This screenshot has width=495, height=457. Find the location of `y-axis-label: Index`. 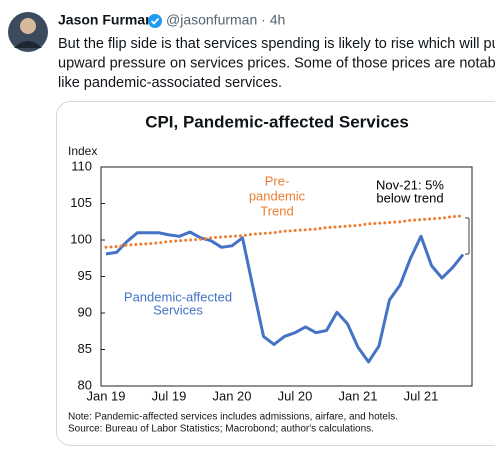

y-axis-label: Index is located at coordinates (82, 151).